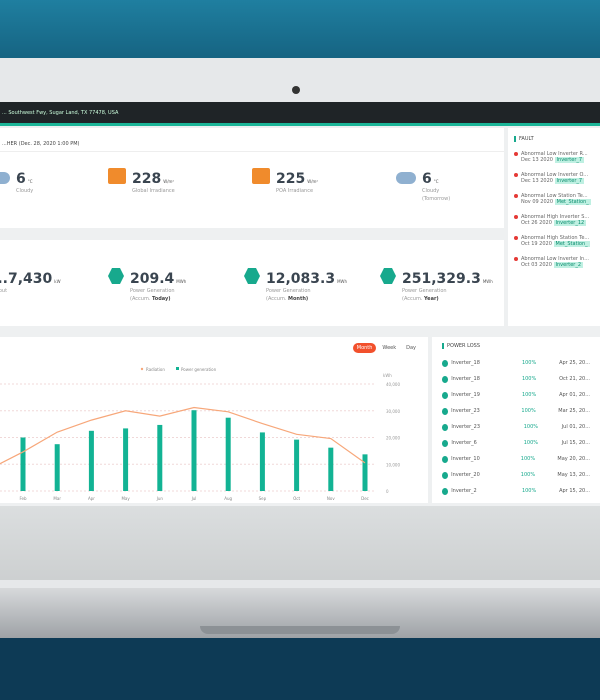 Image resolution: width=600 pixels, height=700 pixels. I want to click on y-tick-label: 10,000, so click(393, 464).